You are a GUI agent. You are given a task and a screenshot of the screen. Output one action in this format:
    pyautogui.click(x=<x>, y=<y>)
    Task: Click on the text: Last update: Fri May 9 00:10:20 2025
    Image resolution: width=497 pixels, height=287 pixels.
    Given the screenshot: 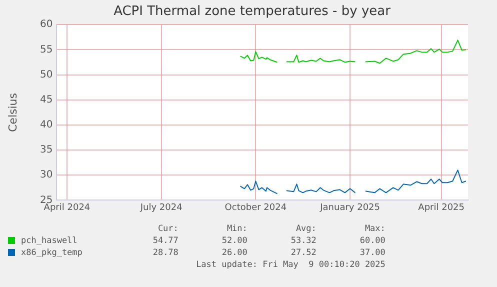 What is the action you would take?
    pyautogui.click(x=290, y=265)
    